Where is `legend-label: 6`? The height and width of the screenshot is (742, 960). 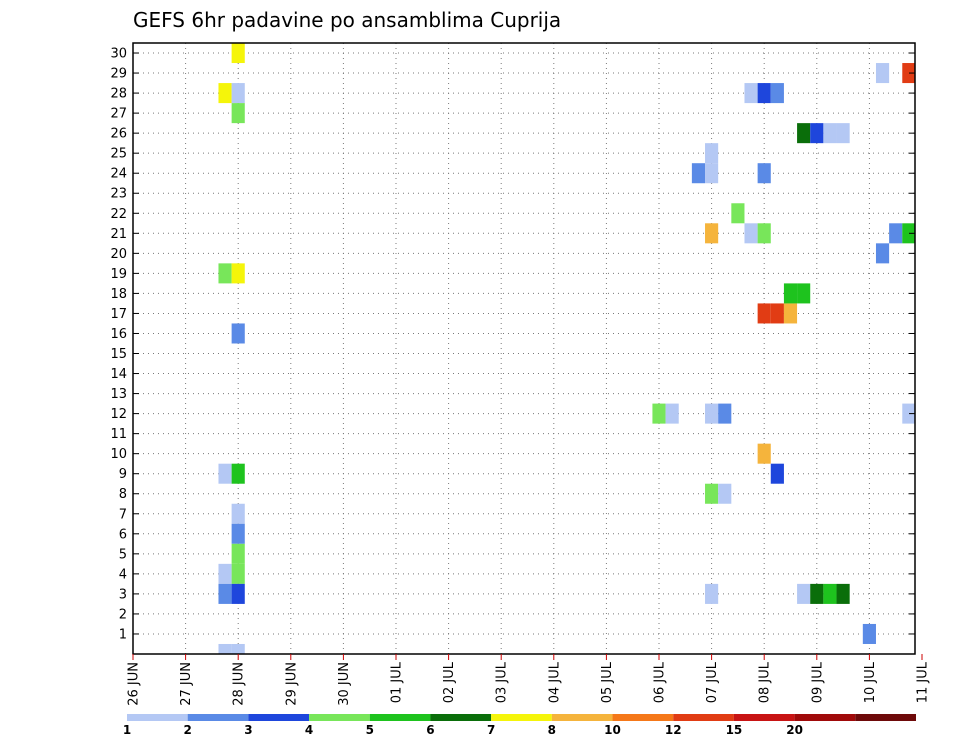
legend-label: 6 is located at coordinates (430, 730).